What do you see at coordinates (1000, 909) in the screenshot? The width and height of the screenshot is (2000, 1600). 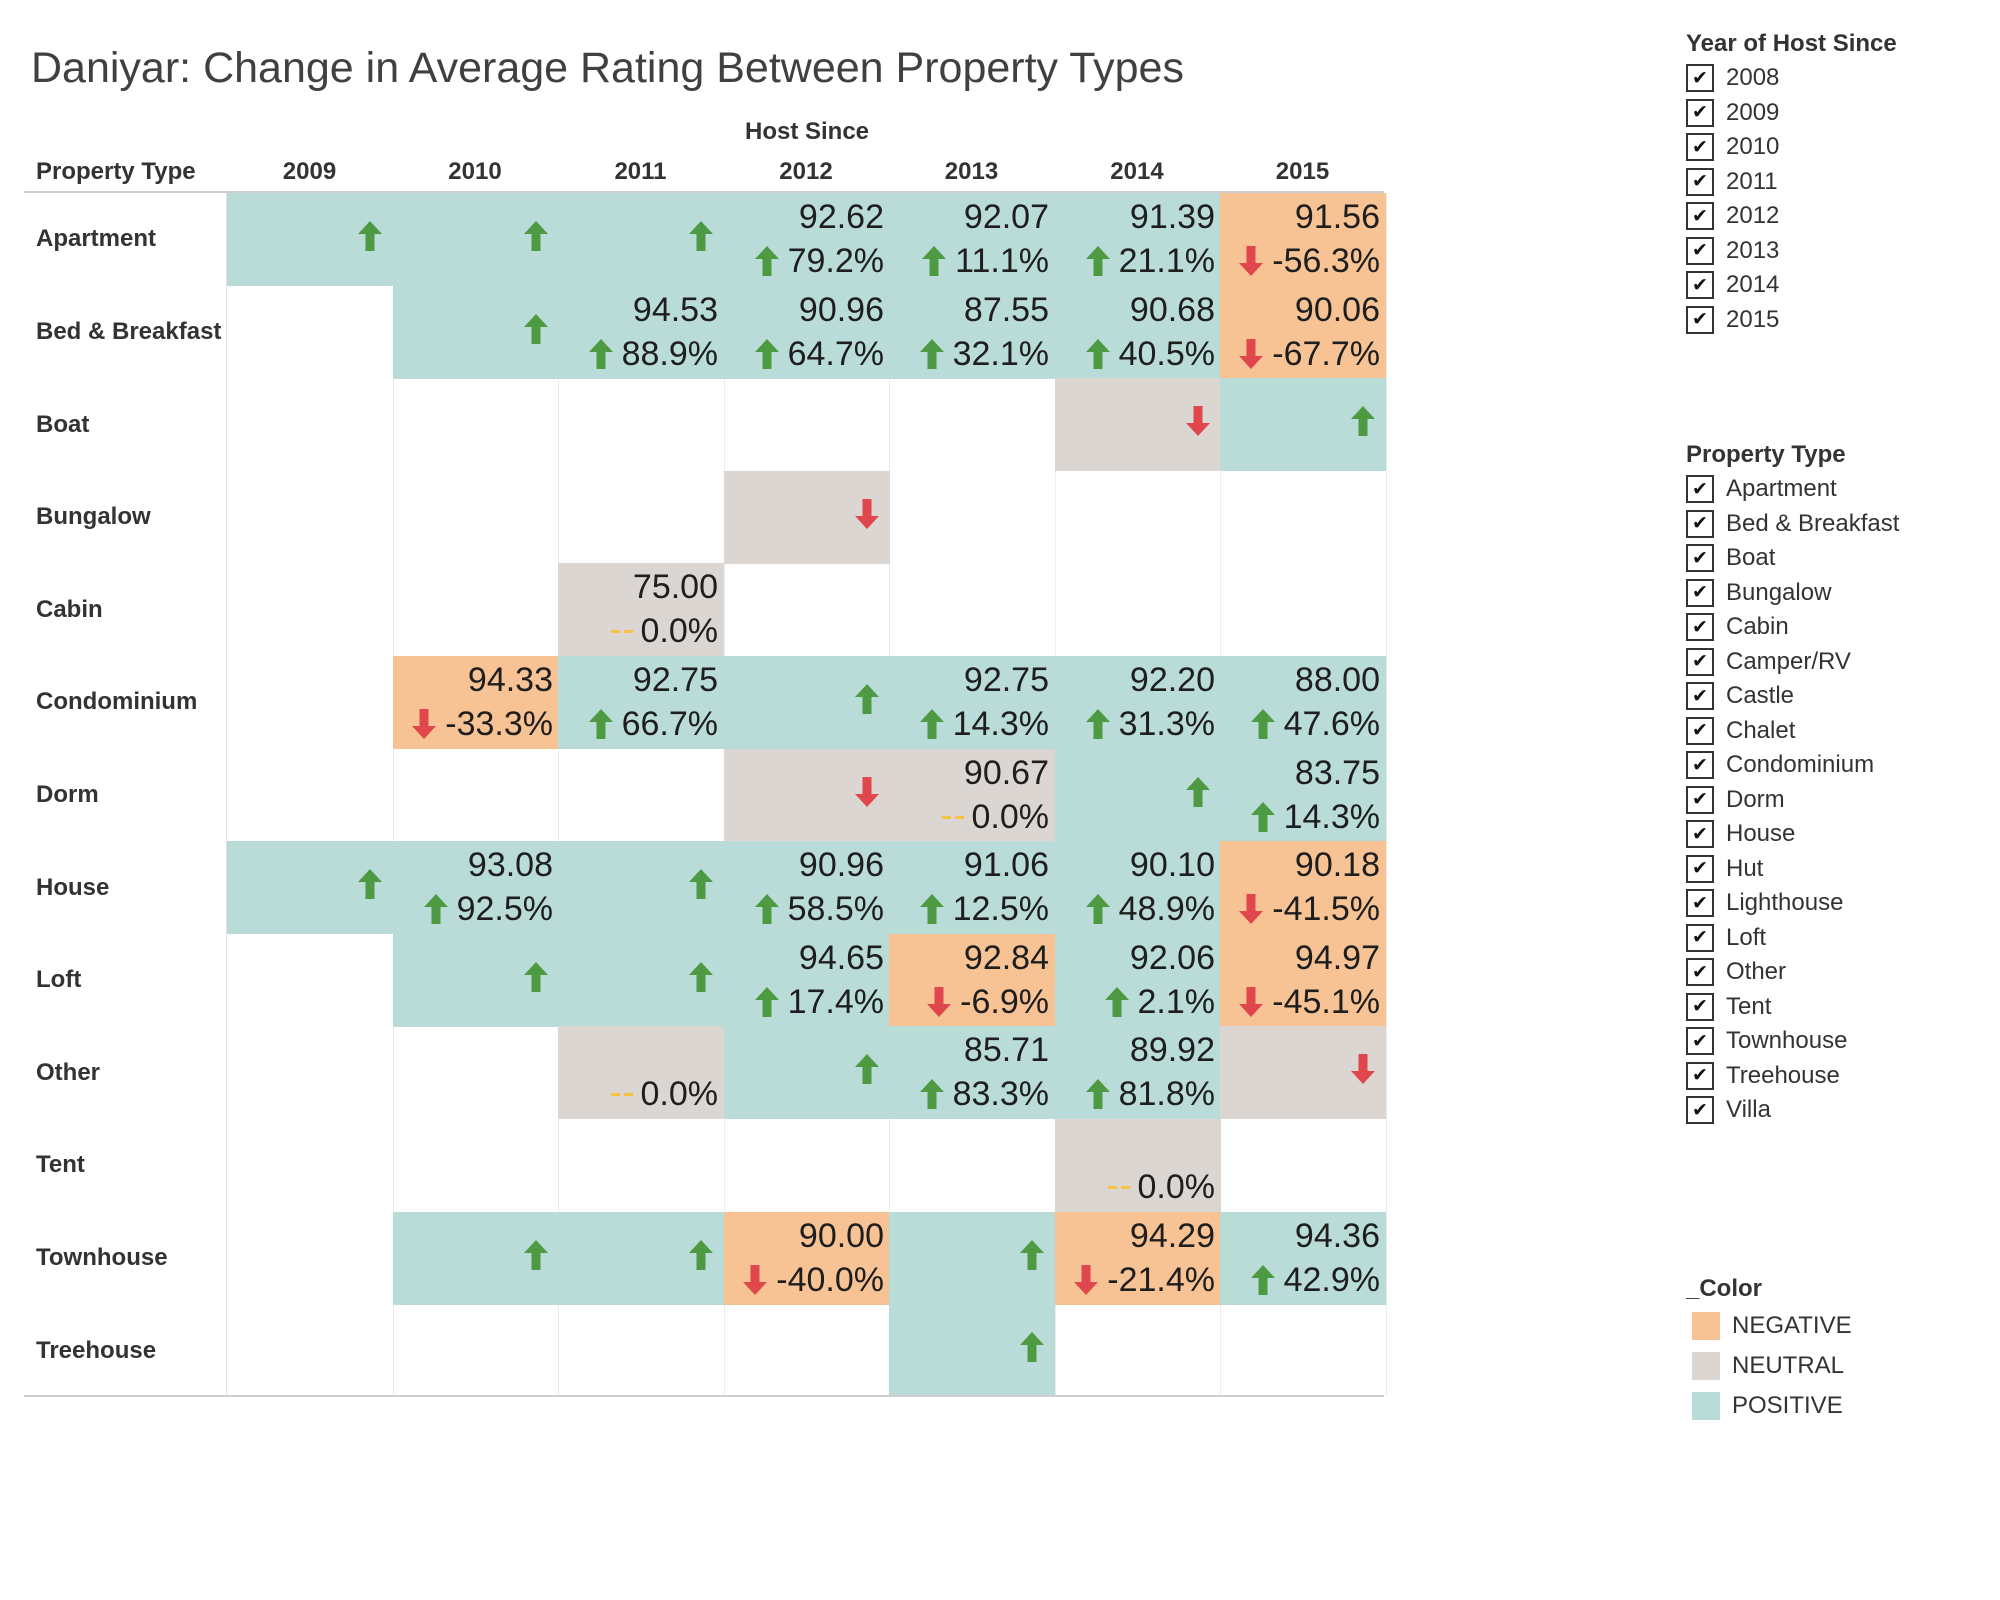 I see `cell-percent: 12.5%` at bounding box center [1000, 909].